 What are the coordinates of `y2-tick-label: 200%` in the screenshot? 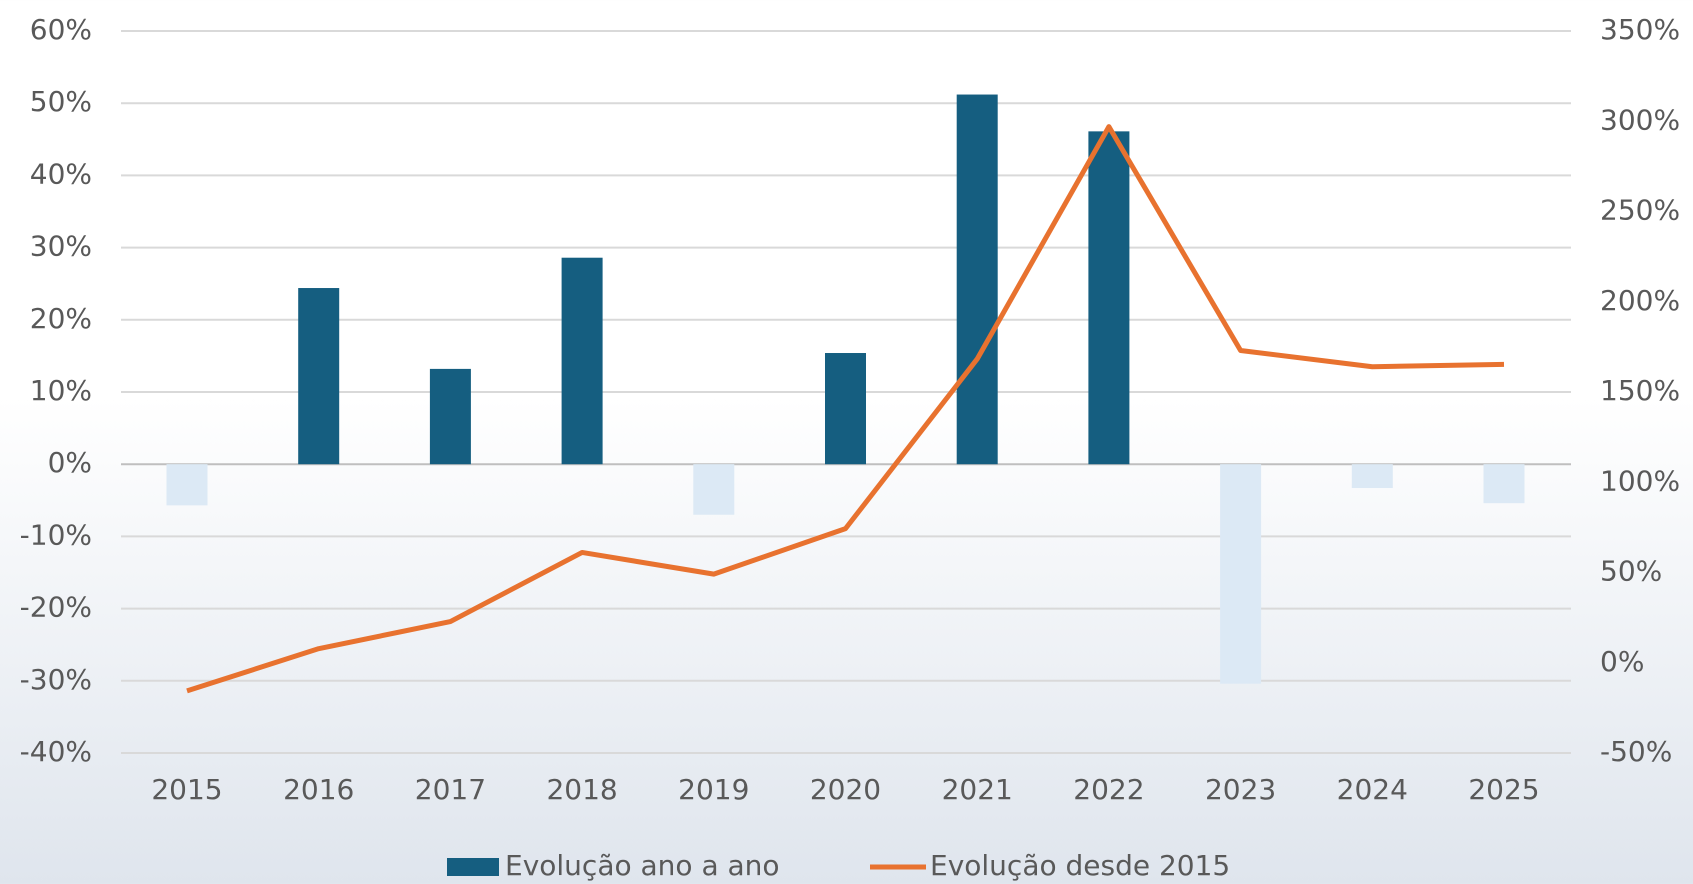 It's located at (1640, 300).